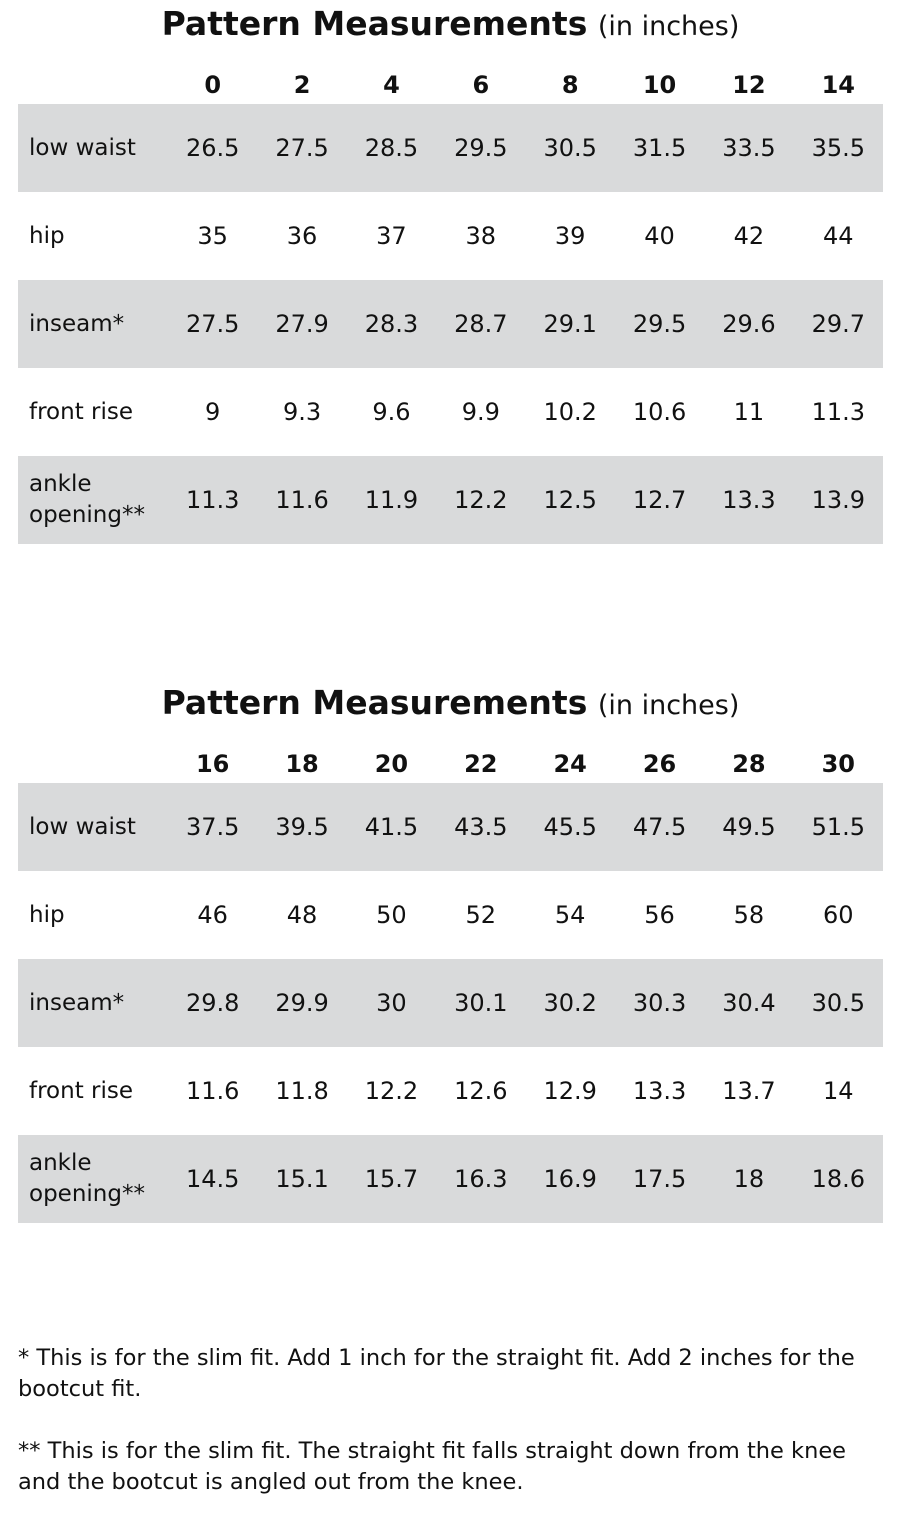 This screenshot has height=1529, width=900. I want to click on table-cell: 44, so click(838, 236).